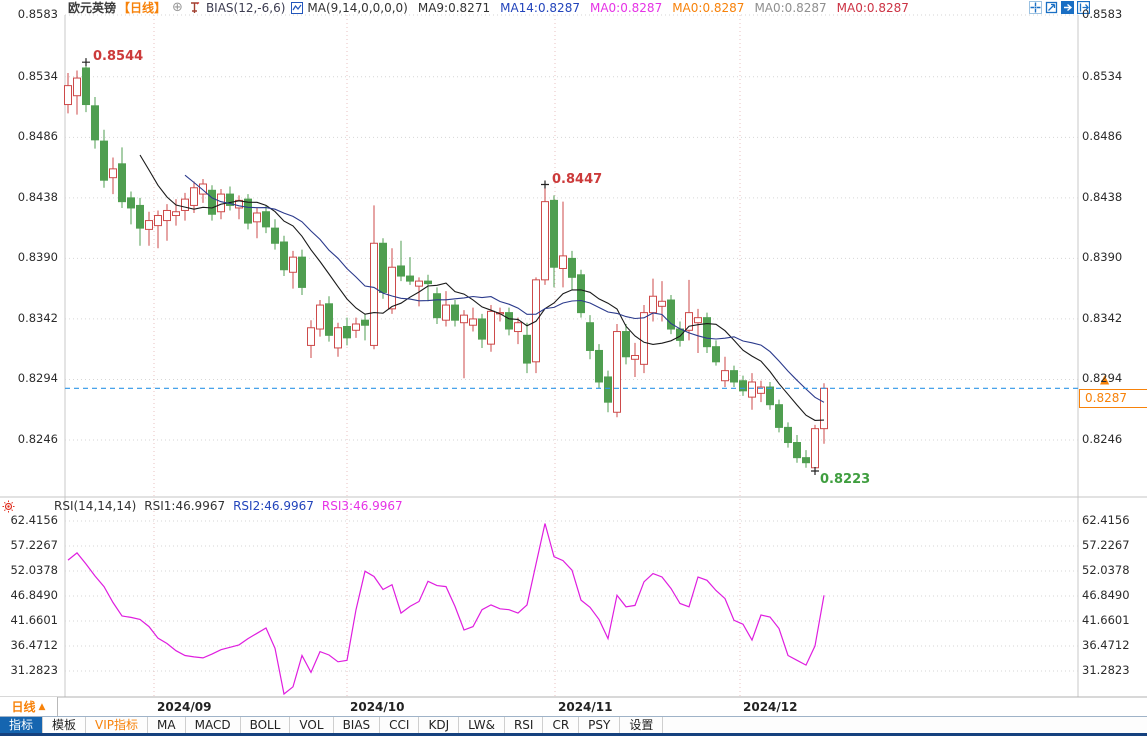  Describe the element at coordinates (1102, 196) in the screenshot. I see `price-axis-label-right: 0.8438` at that location.